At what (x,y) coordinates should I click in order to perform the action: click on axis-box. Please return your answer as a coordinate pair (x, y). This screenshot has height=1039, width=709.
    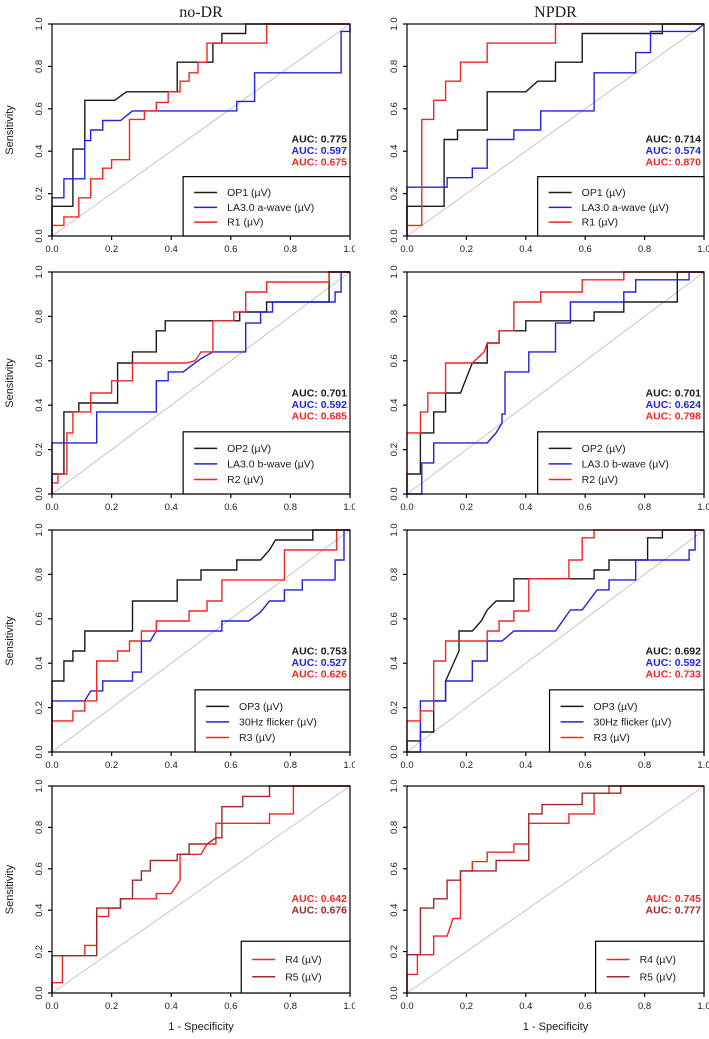
    Looking at the image, I should click on (201, 889).